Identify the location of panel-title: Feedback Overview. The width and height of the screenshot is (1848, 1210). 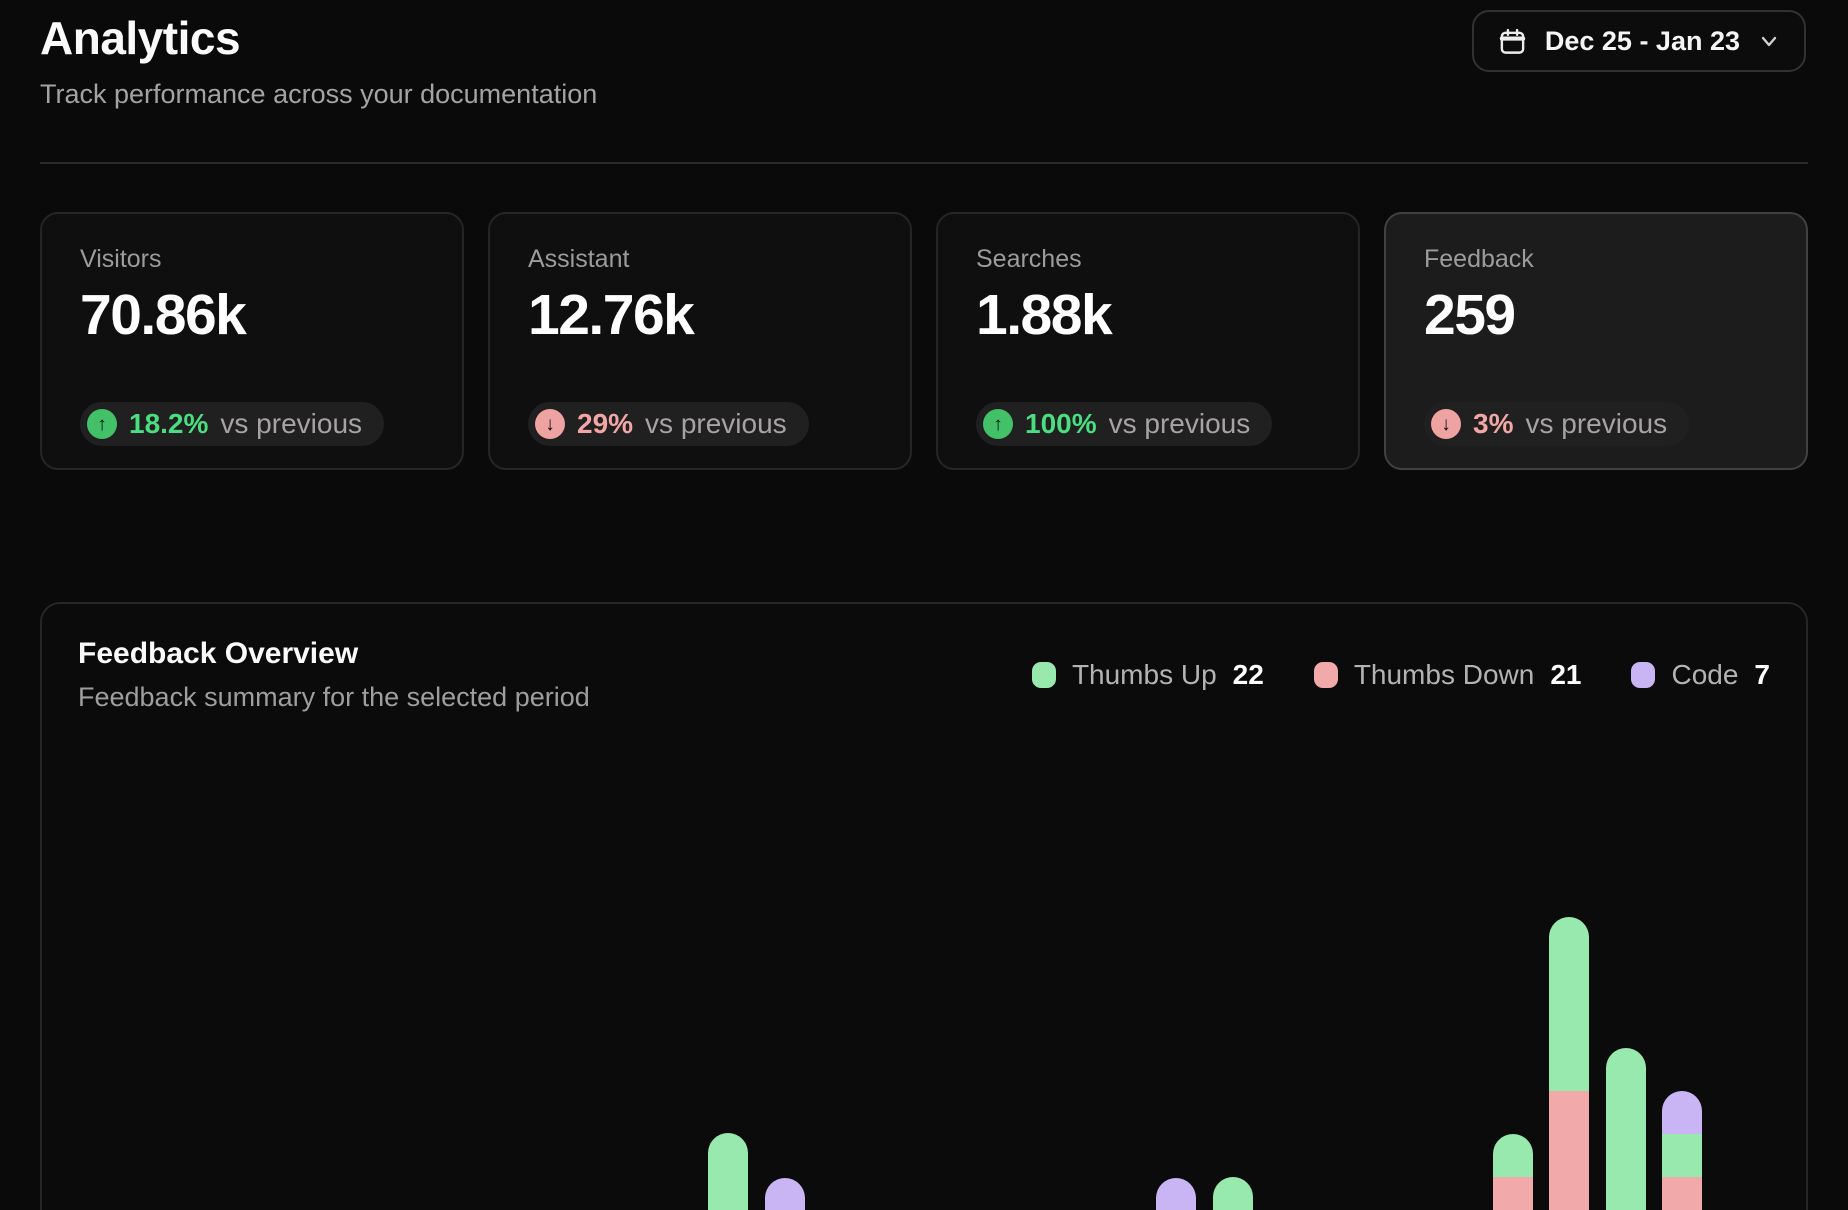
(218, 653).